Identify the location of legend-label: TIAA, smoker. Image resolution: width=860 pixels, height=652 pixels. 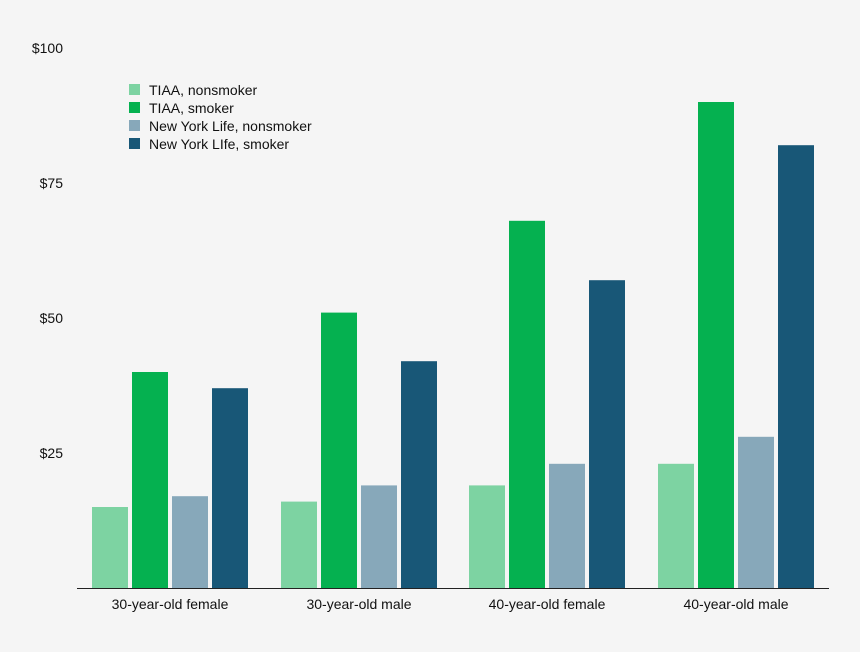
(191, 108).